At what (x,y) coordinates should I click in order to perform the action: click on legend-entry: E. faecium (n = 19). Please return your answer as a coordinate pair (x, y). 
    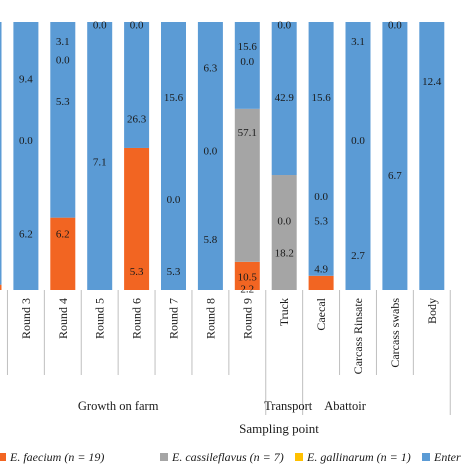
    Looking at the image, I should click on (56, 457).